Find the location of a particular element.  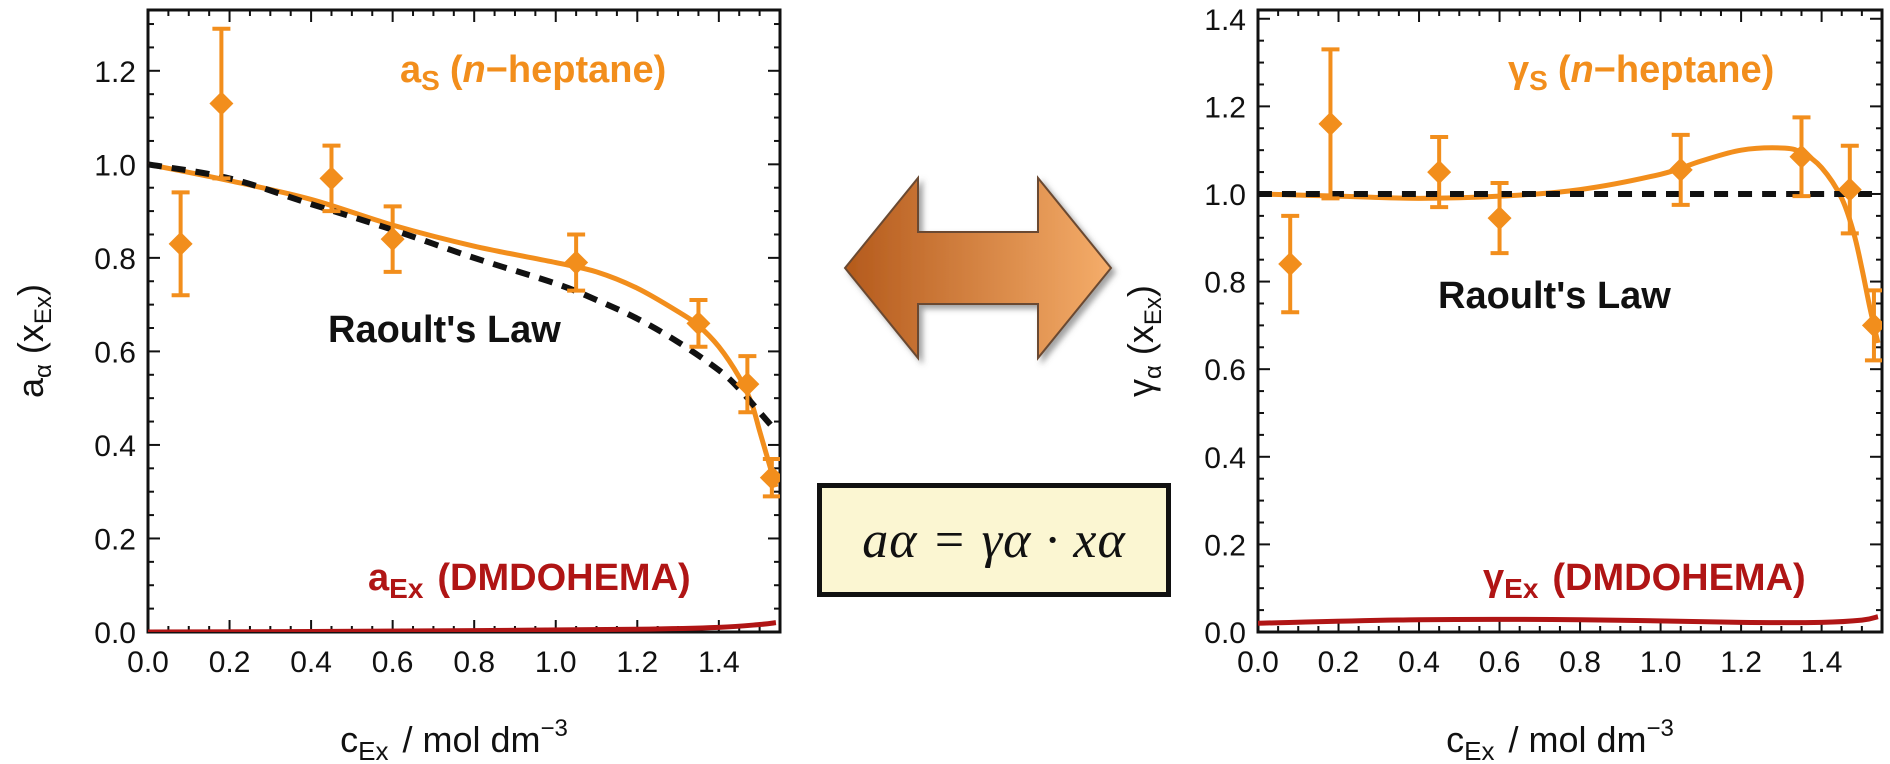

solvent-series-label: γS (n−heptane) is located at coordinates (1641, 72).